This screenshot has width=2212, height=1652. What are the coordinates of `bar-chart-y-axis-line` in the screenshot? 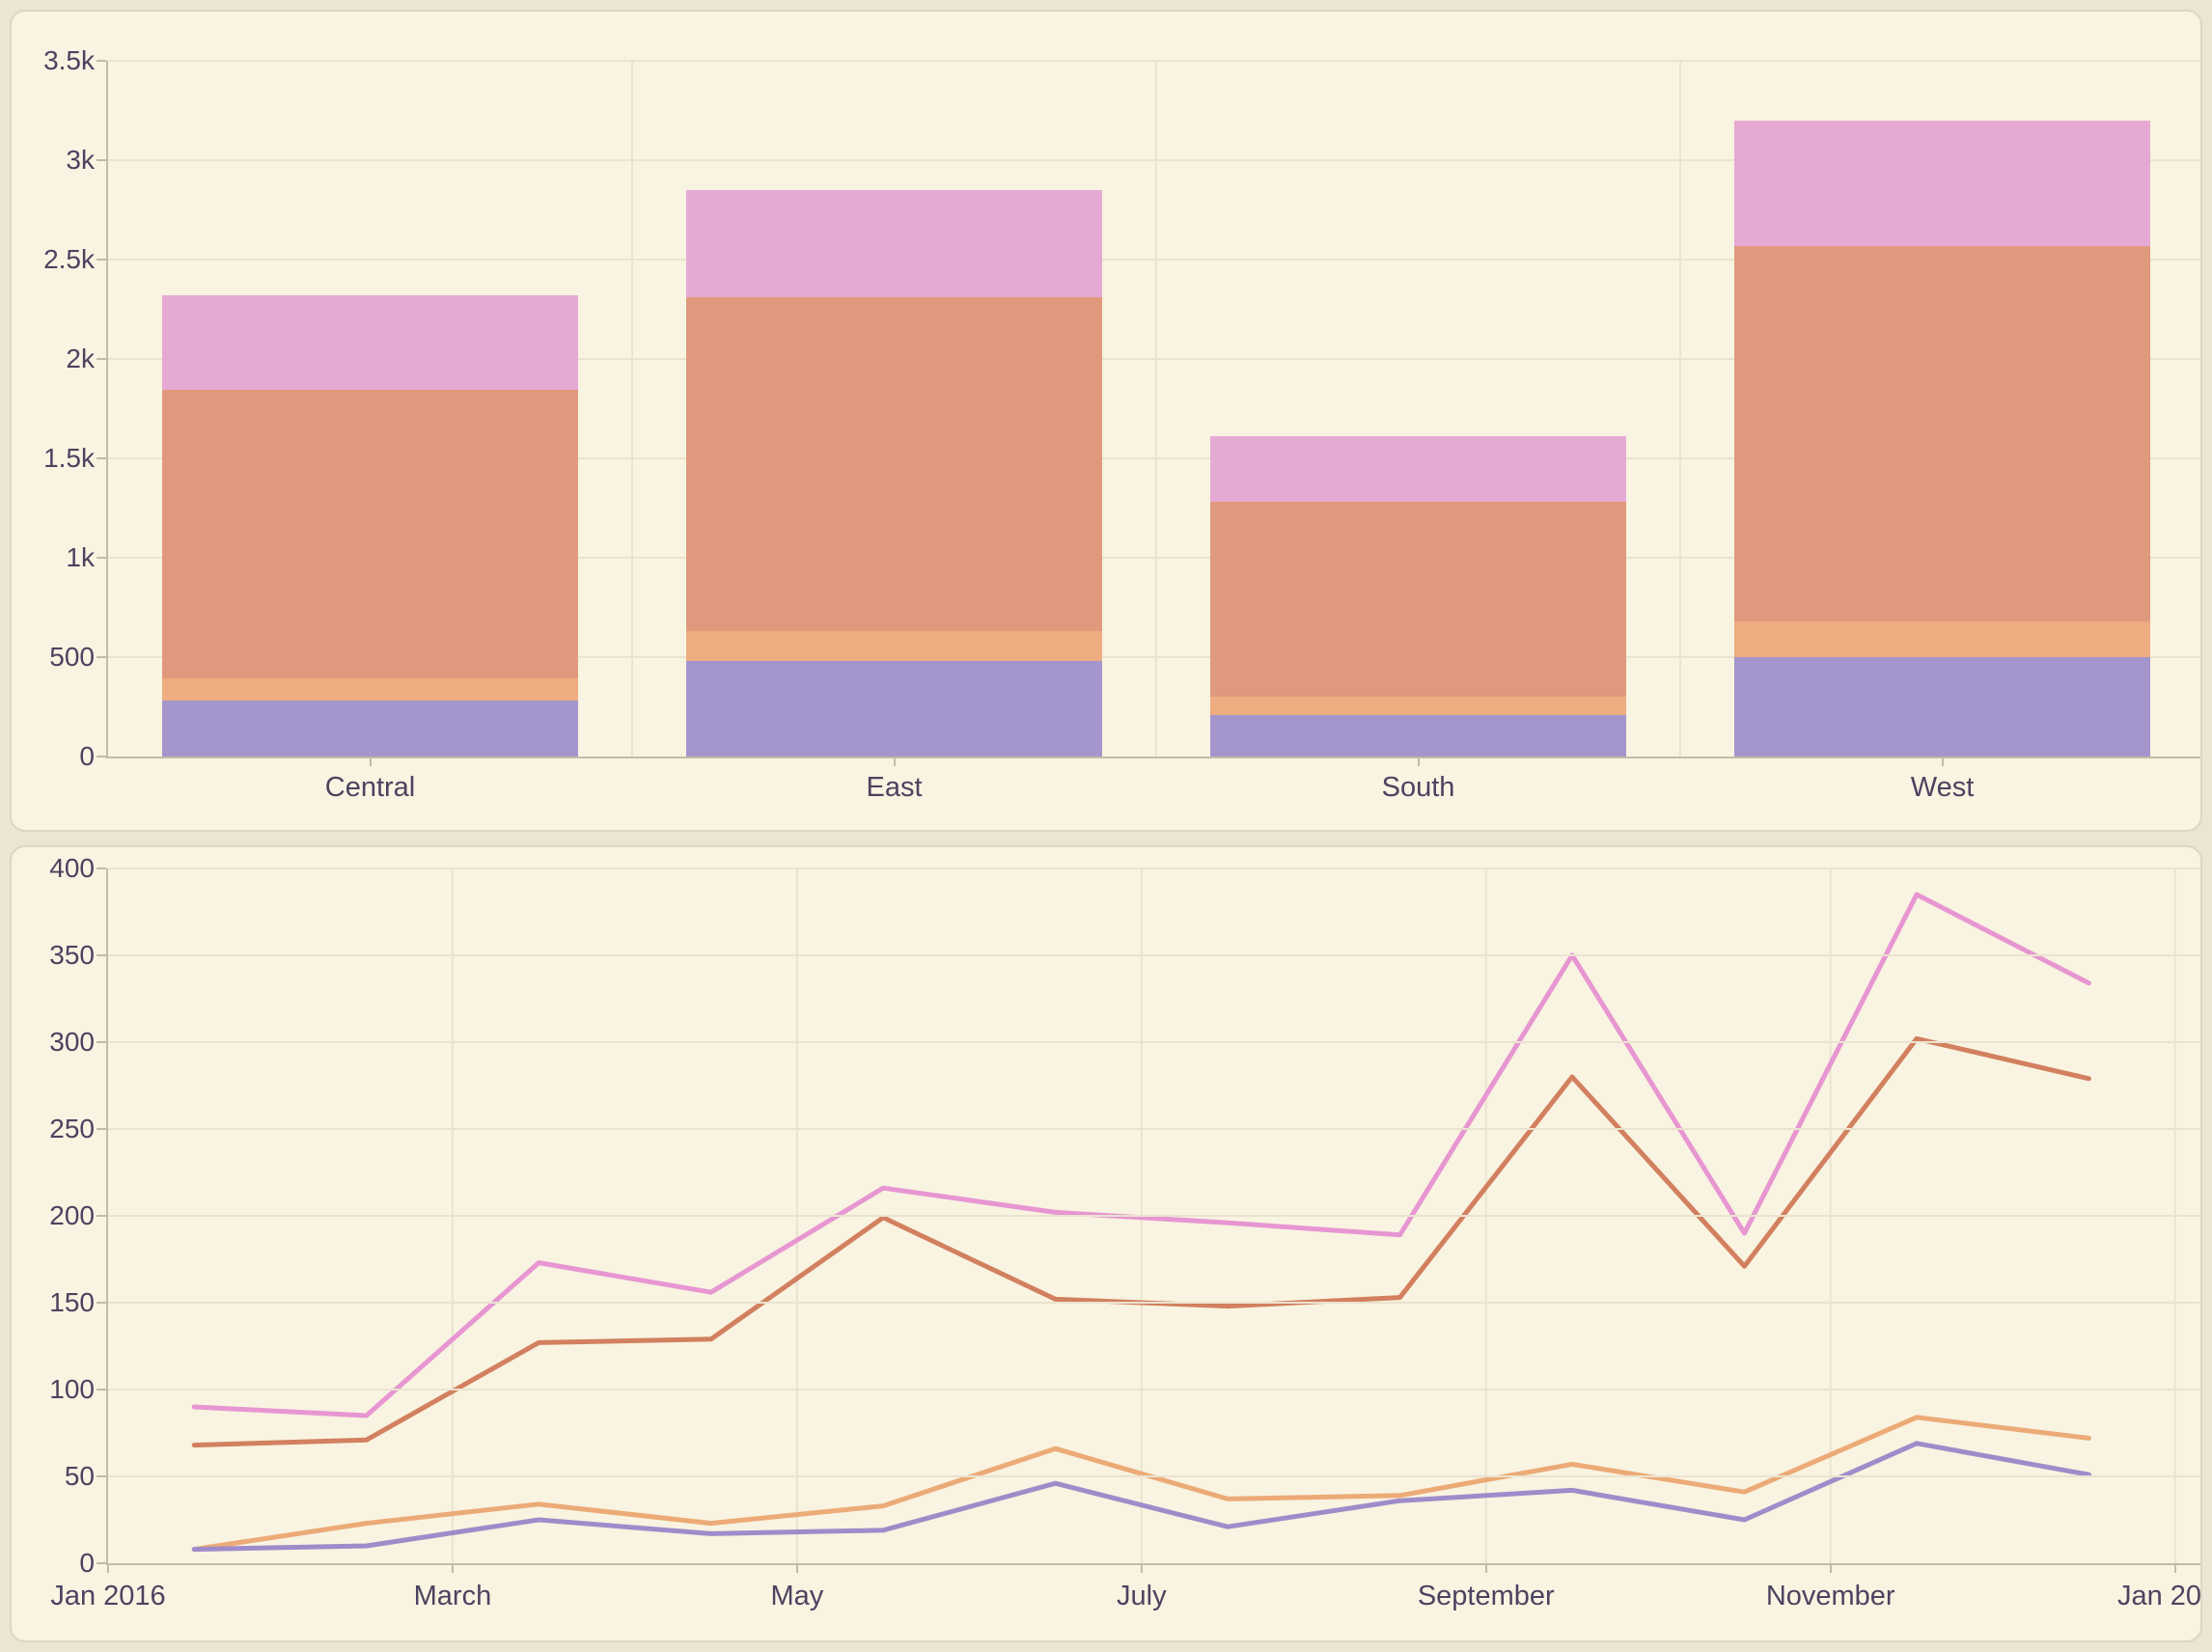 It's located at (107, 409).